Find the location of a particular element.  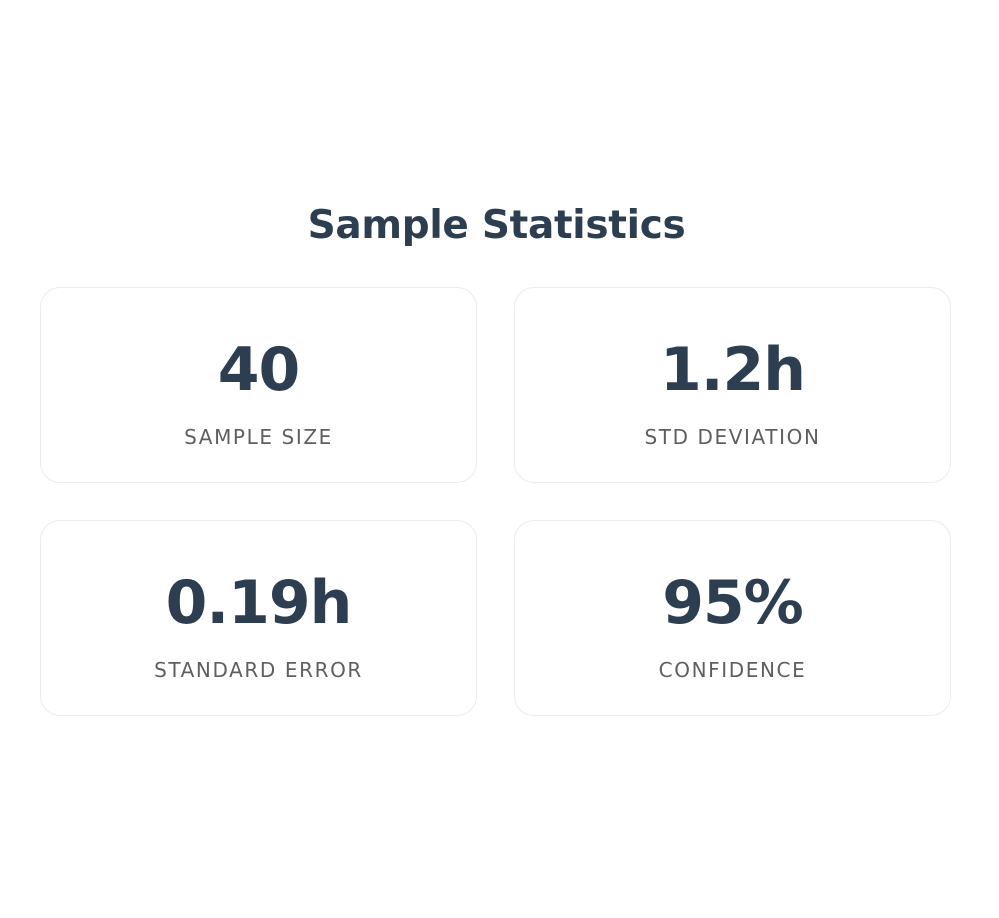

stat-label: CONFIDENCE is located at coordinates (732, 670).